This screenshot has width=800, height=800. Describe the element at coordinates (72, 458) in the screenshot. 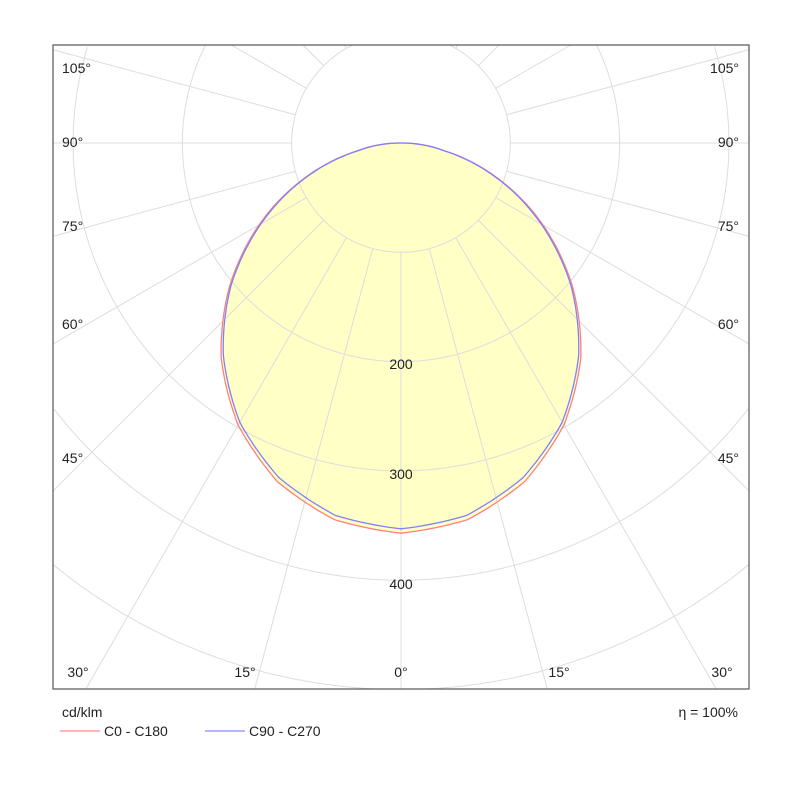

I see `angle-label-left: 45°` at that location.